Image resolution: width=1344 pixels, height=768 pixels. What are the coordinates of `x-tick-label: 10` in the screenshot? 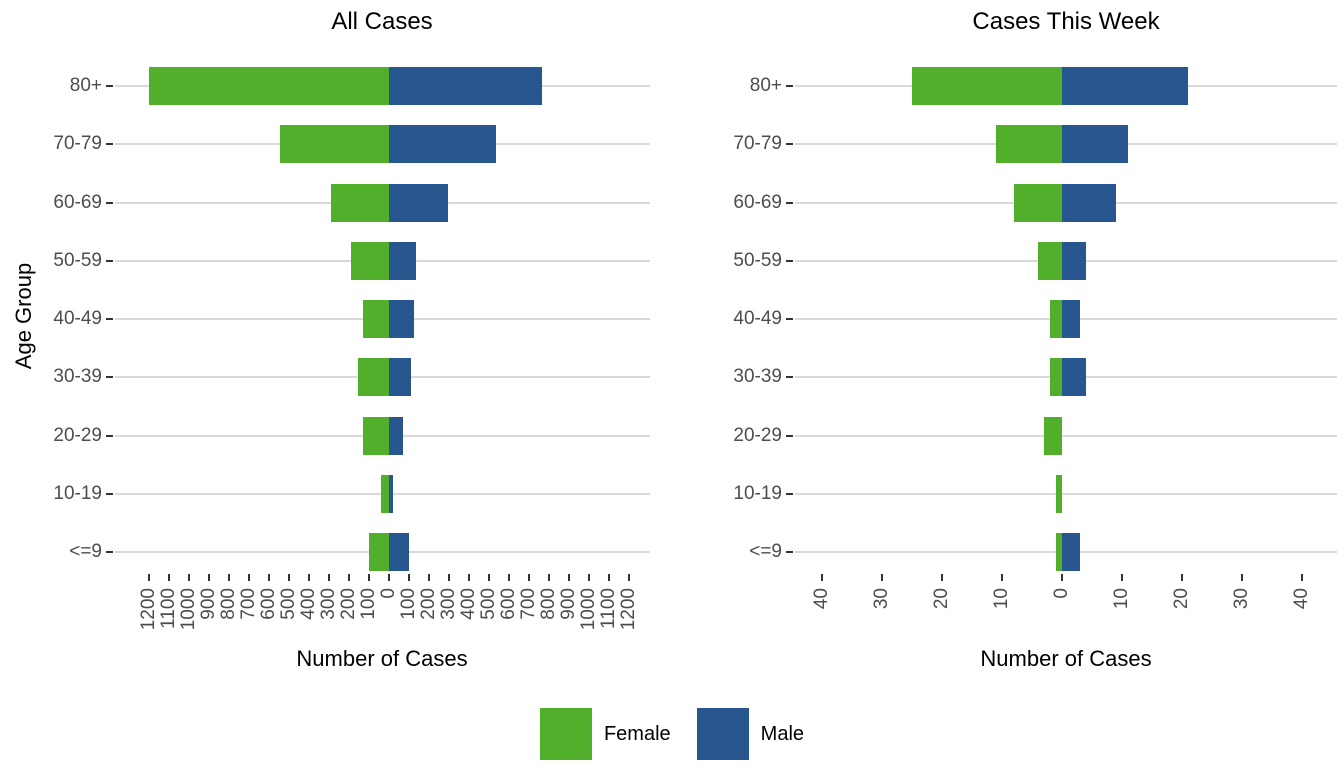 It's located at (1001, 599).